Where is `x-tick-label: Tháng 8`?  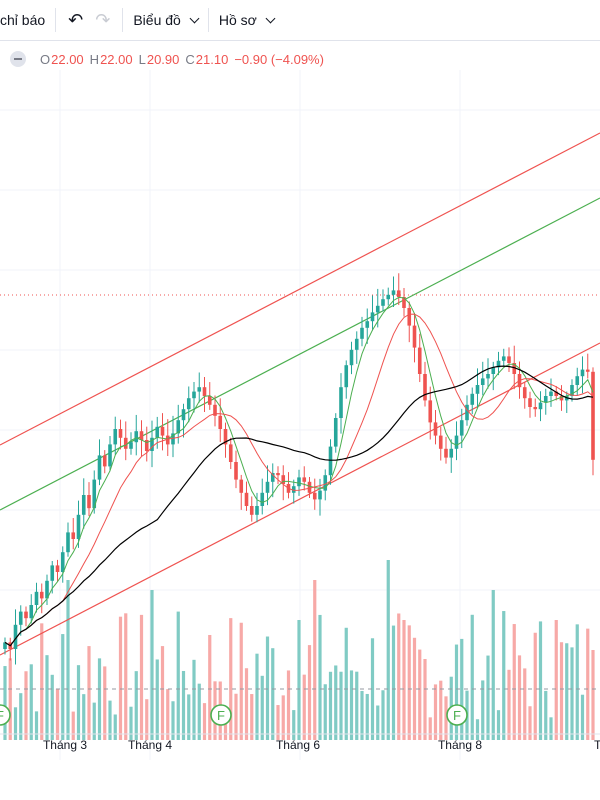 x-tick-label: Tháng 8 is located at coordinates (460, 745).